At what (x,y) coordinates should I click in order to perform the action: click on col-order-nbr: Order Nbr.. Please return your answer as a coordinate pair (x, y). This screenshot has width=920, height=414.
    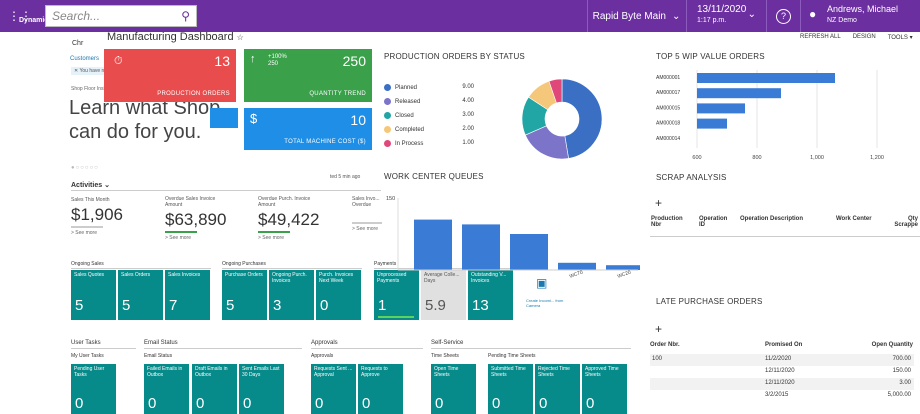
    Looking at the image, I should click on (665, 345).